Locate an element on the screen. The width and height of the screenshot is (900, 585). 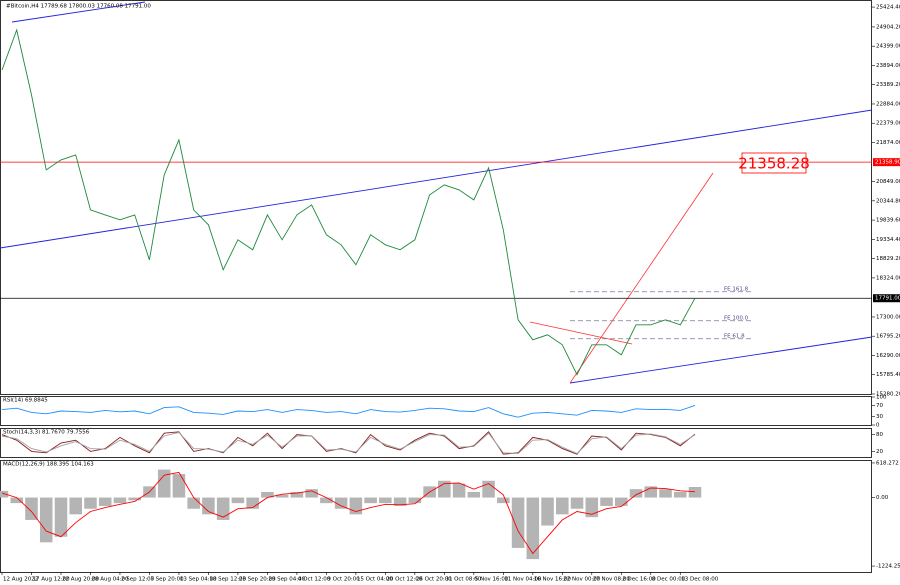
x-tick-label: 15 Oct 04:00 is located at coordinates (375, 580).